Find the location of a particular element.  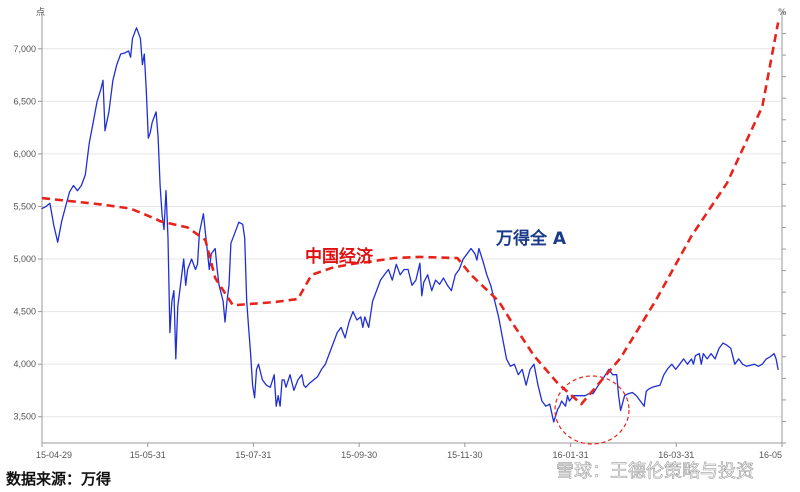

x-tick-label-4: 15-11-30 is located at coordinates (464, 455).